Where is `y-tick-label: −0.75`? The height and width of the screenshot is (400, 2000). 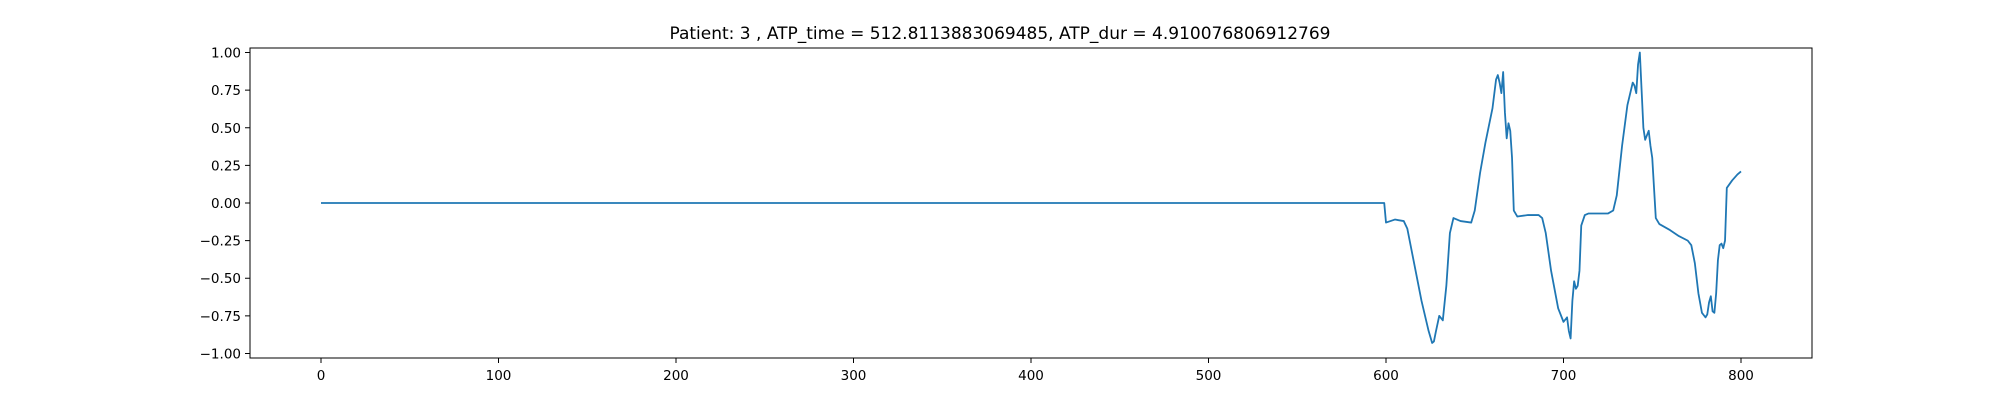 y-tick-label: −0.75 is located at coordinates (220, 317).